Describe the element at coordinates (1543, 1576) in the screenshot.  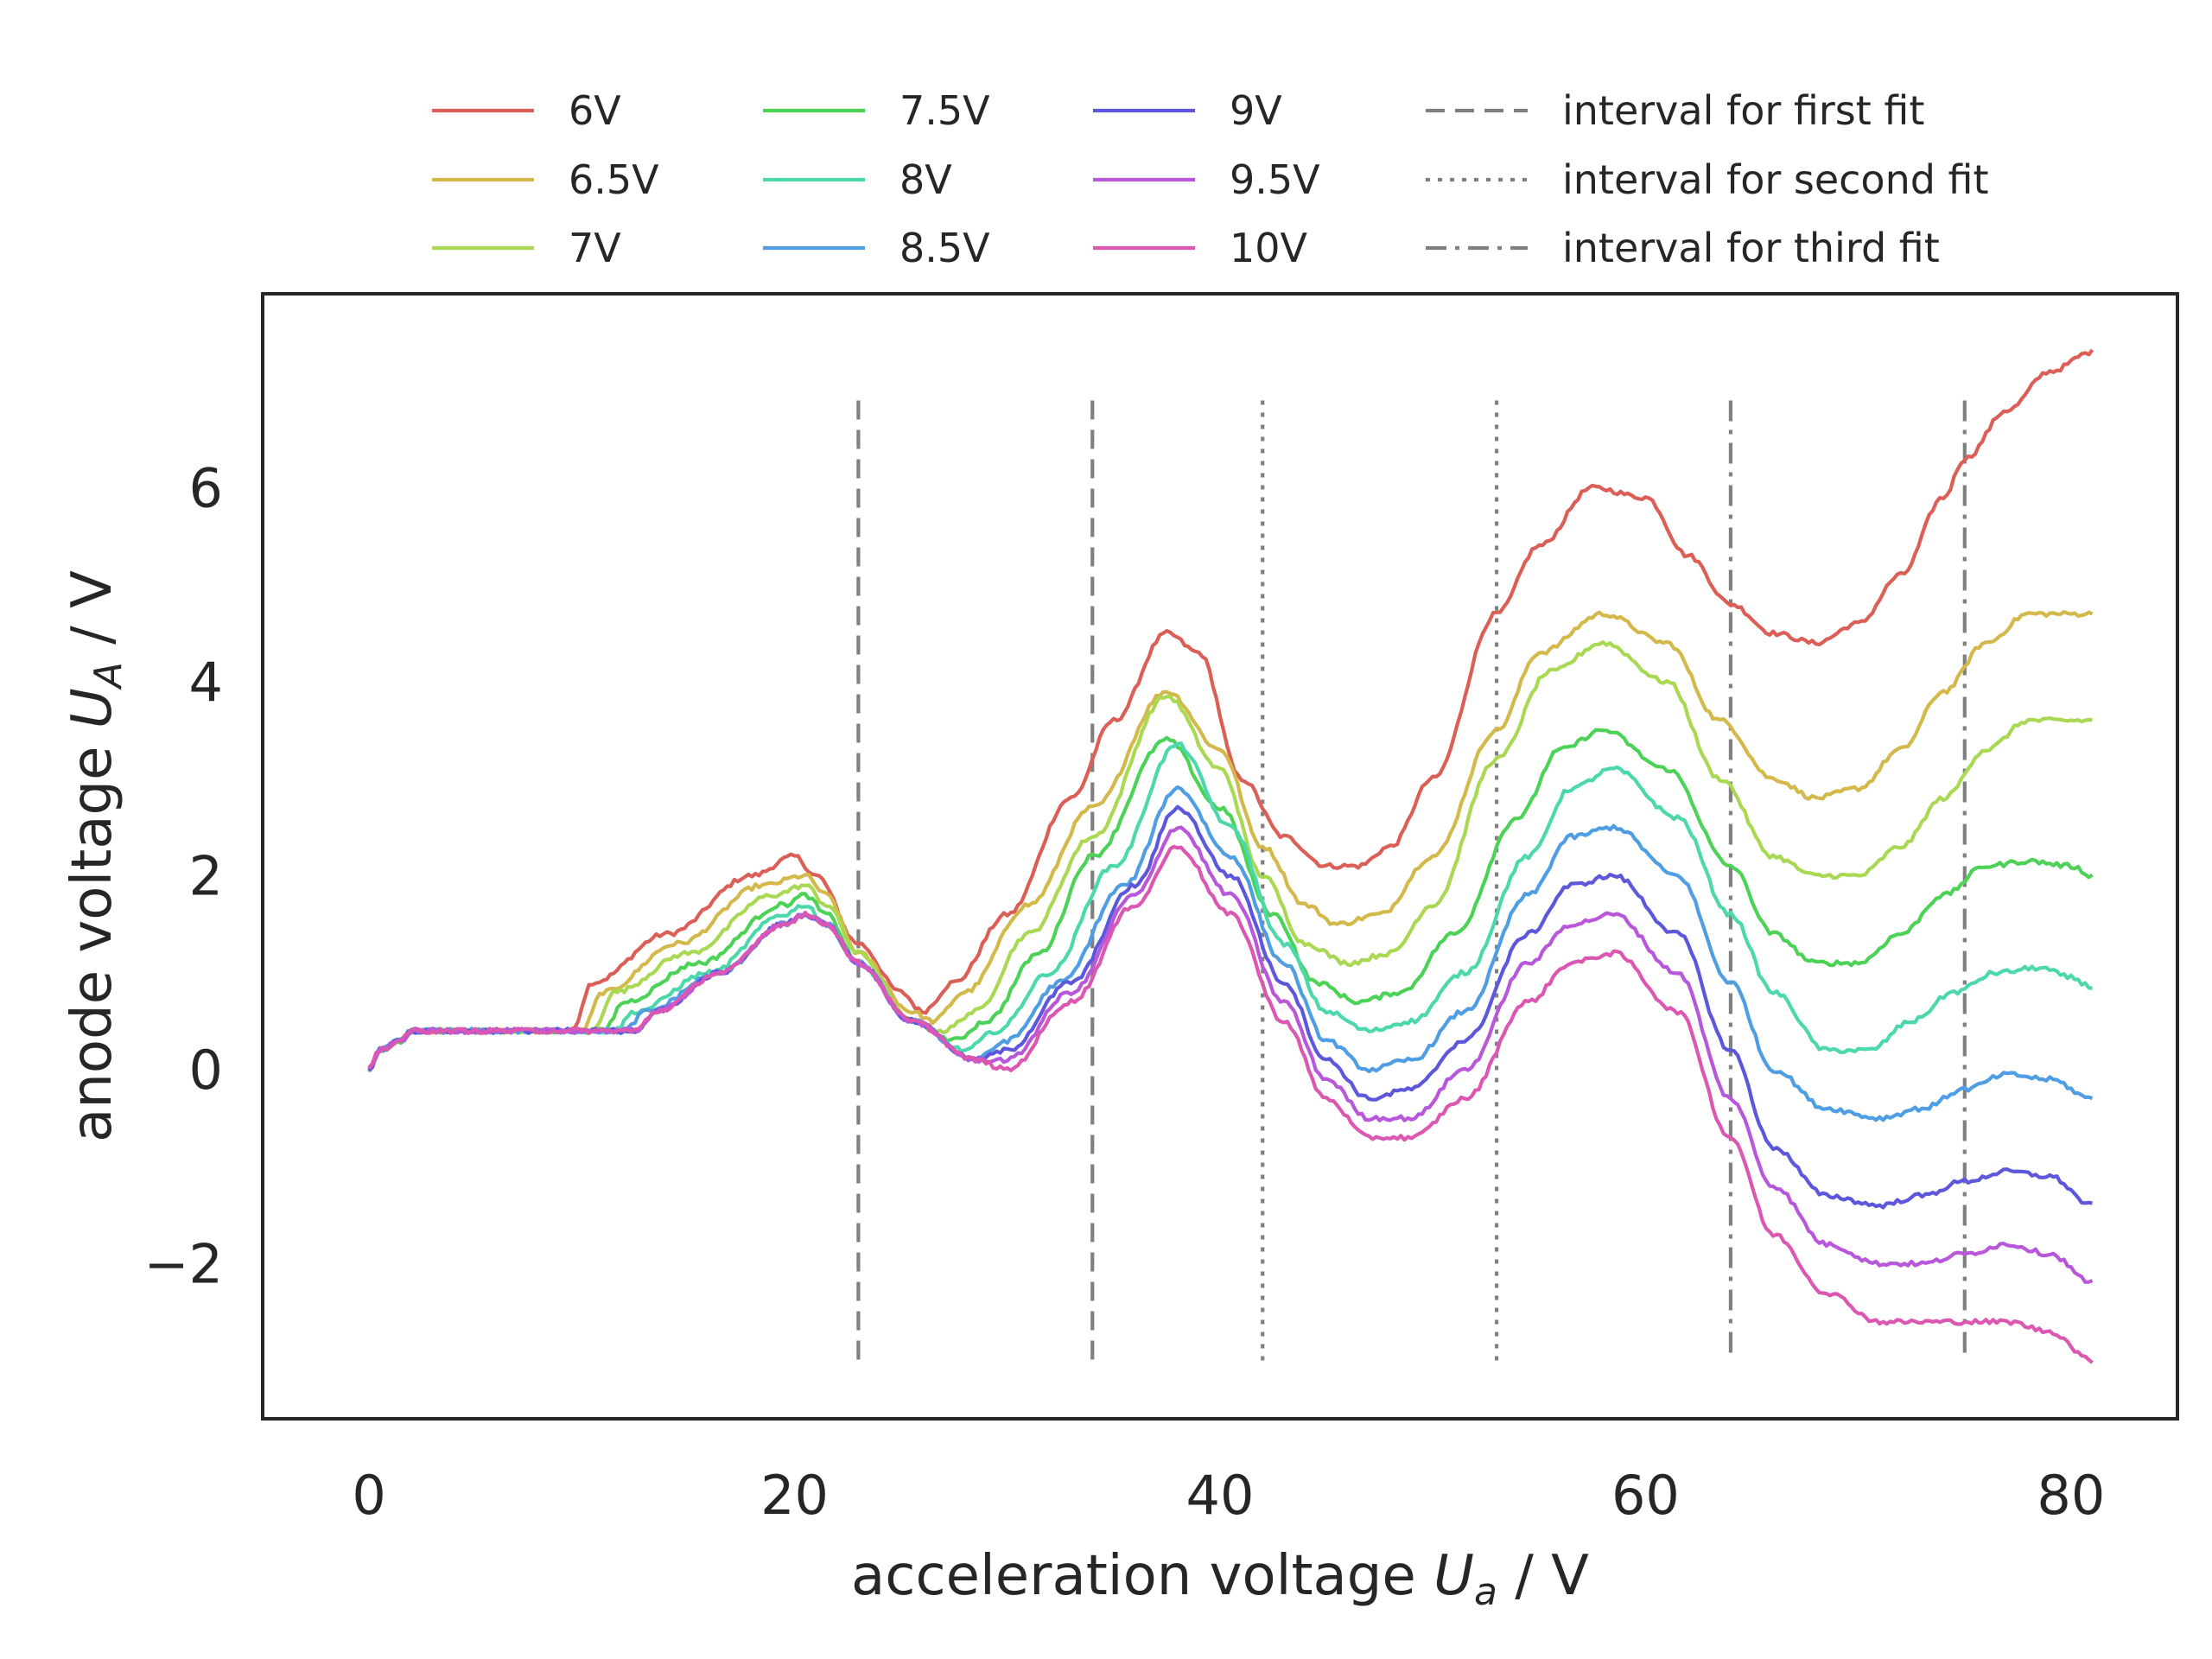
I see `x-axis-label-suffix: / V` at that location.